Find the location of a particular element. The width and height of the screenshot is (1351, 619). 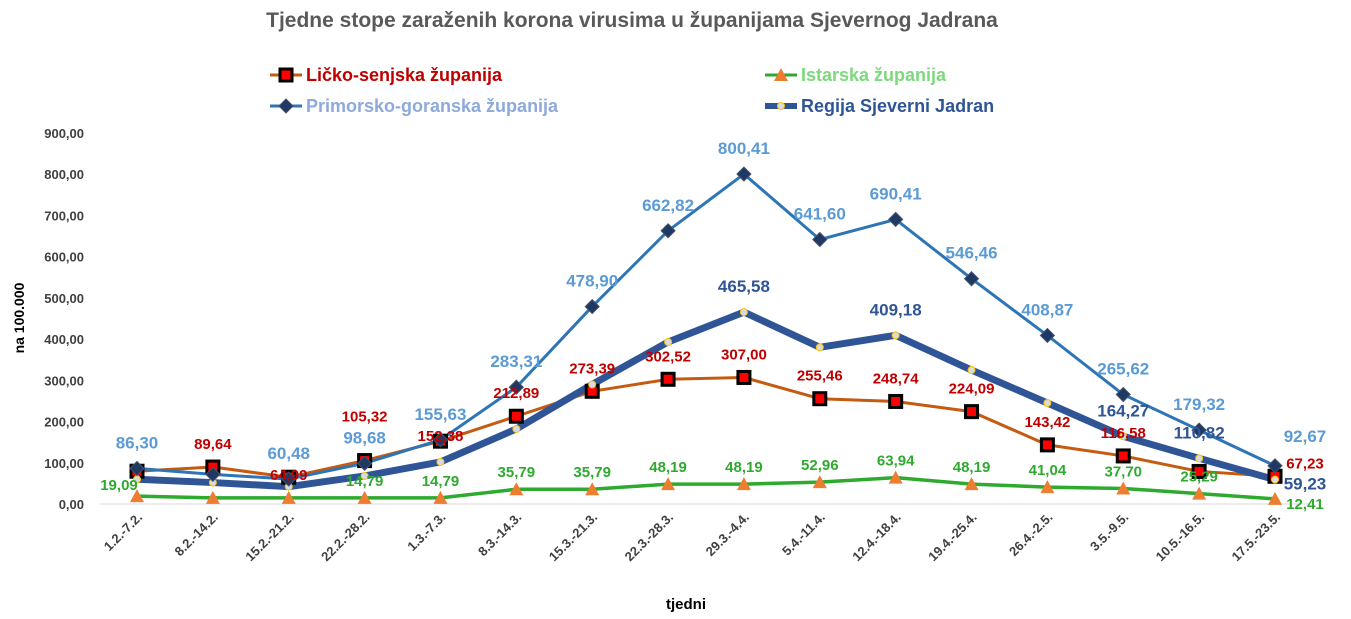

data-label: 92,67 is located at coordinates (1305, 436).